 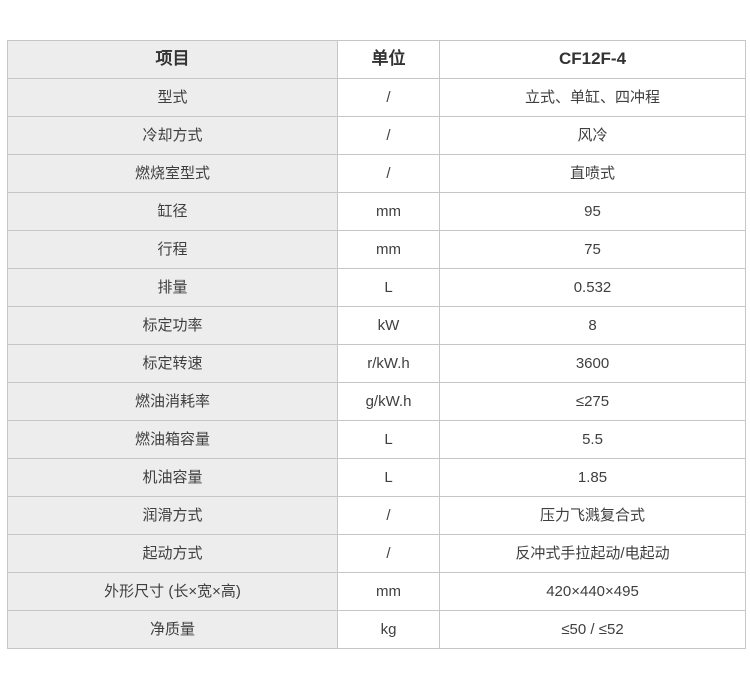 I want to click on spec-table-header: 项目 单位 CF12F-4, so click(x=376, y=59).